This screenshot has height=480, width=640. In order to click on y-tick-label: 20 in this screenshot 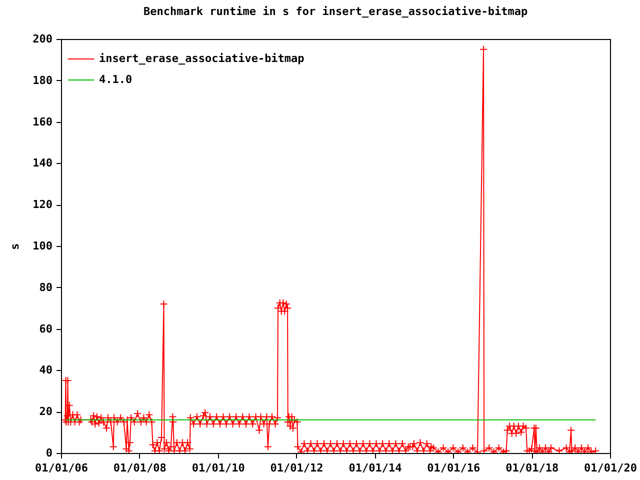, I will do `click(45, 411)`.